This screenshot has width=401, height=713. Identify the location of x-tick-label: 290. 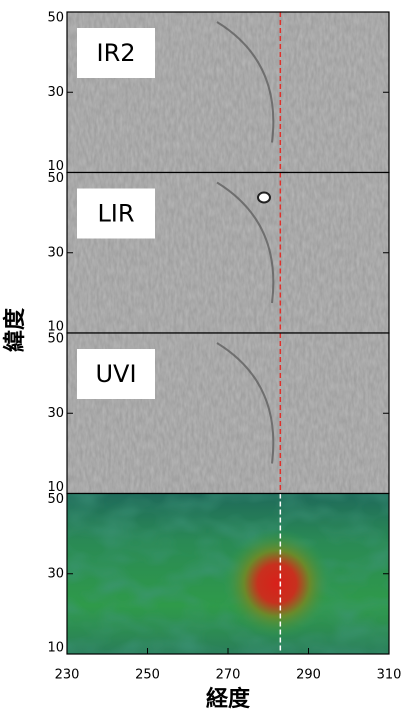
(308, 675).